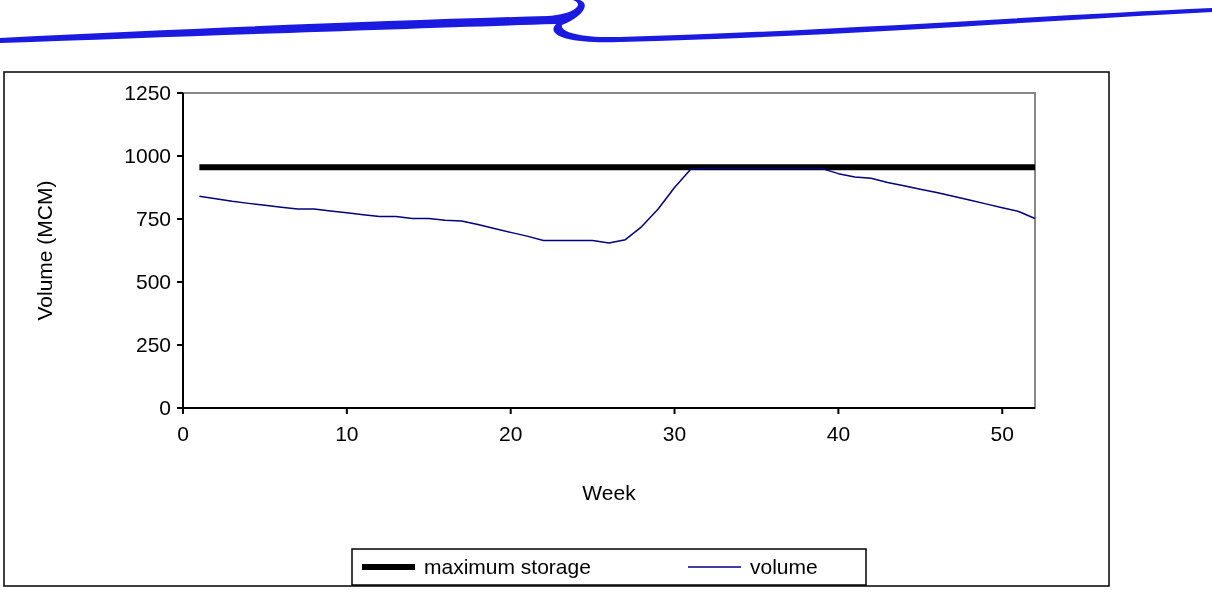 The width and height of the screenshot is (1212, 597). I want to click on legend-label: volume, so click(784, 567).